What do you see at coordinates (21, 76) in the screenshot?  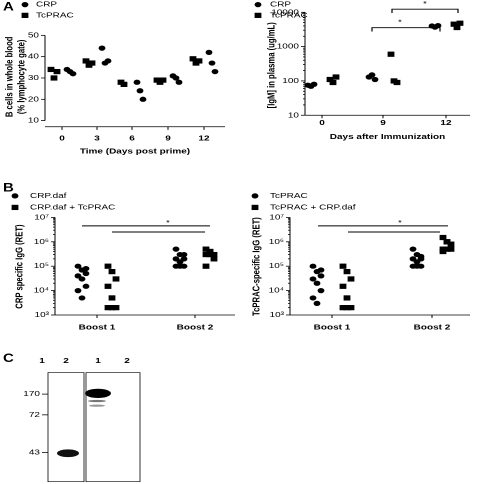 I see `y-axis-label: (% lymphocyte gate)` at bounding box center [21, 76].